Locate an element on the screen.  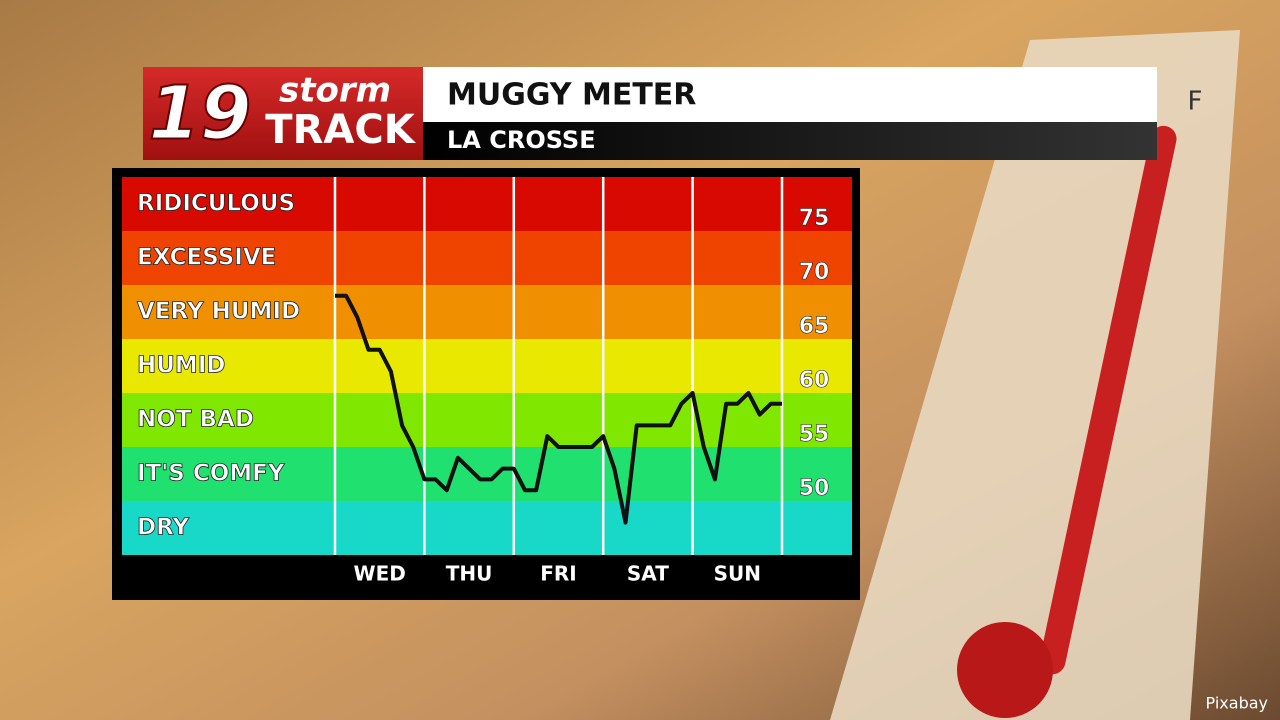
subtitle-bar is located at coordinates (790, 141).